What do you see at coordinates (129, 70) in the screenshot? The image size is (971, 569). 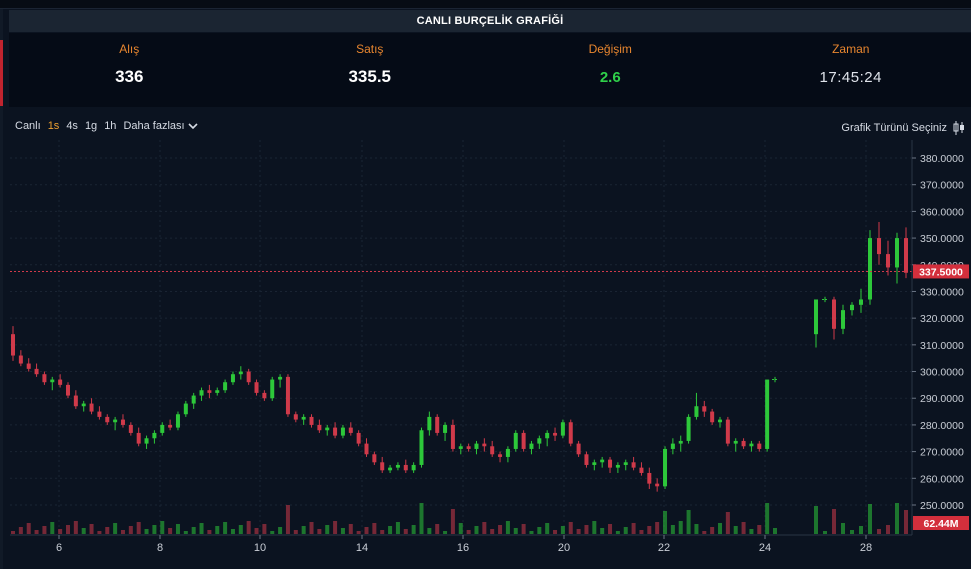 I see `bid-column: Alış 336` at bounding box center [129, 70].